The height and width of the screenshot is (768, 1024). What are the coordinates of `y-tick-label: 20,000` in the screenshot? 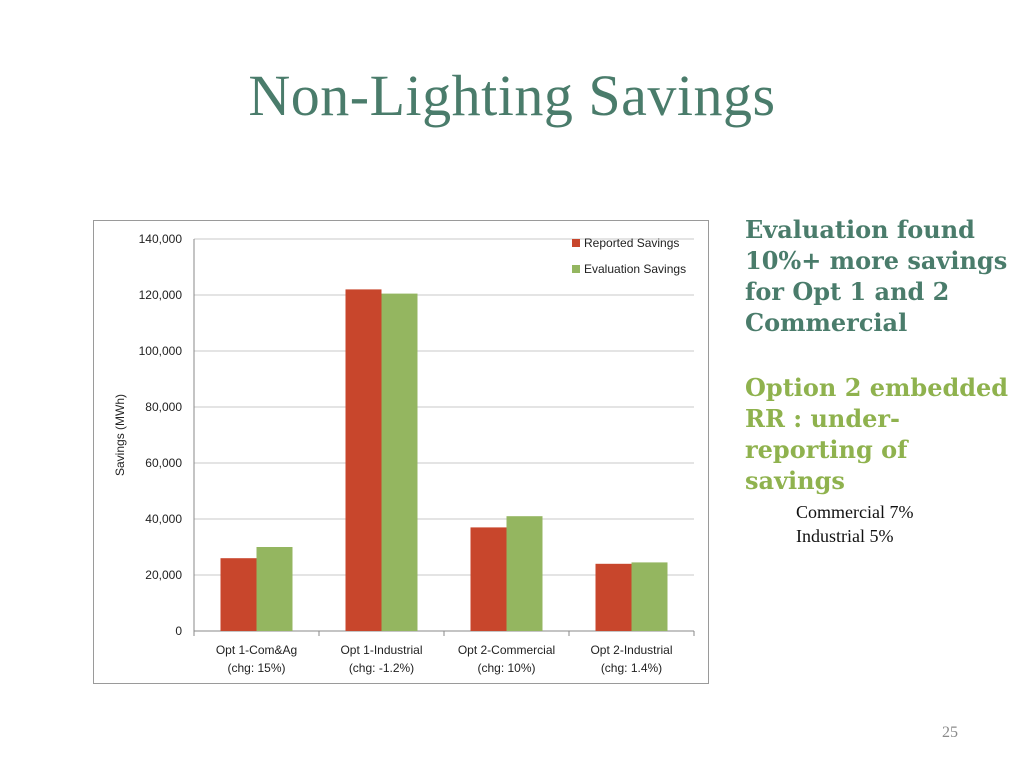 It's located at (163, 575).